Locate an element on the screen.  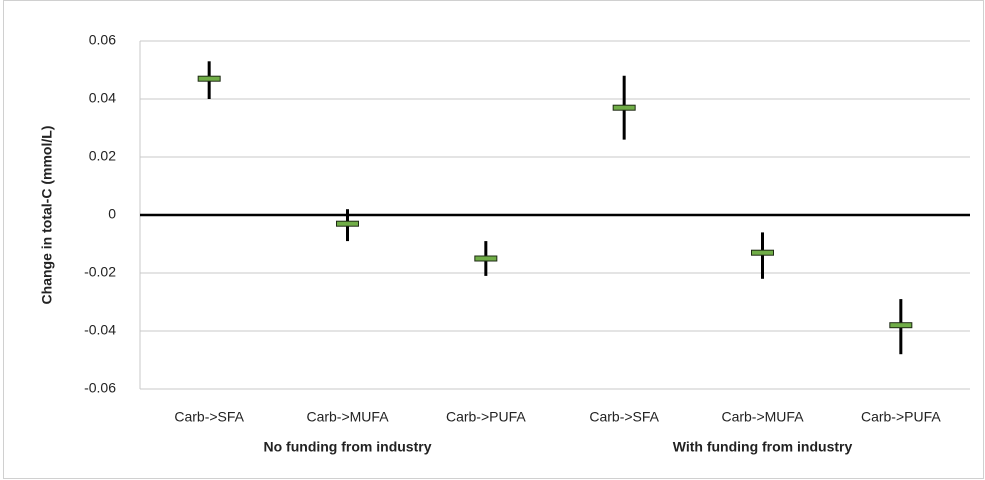
y-tick-label: 0 is located at coordinates (112, 214).